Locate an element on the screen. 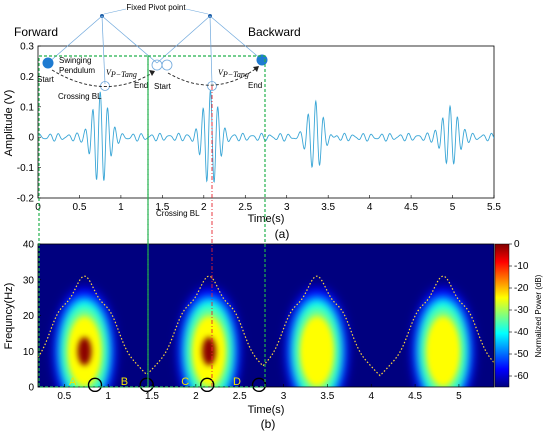 The width and height of the screenshot is (550, 433). point-label: D is located at coordinates (237, 382).